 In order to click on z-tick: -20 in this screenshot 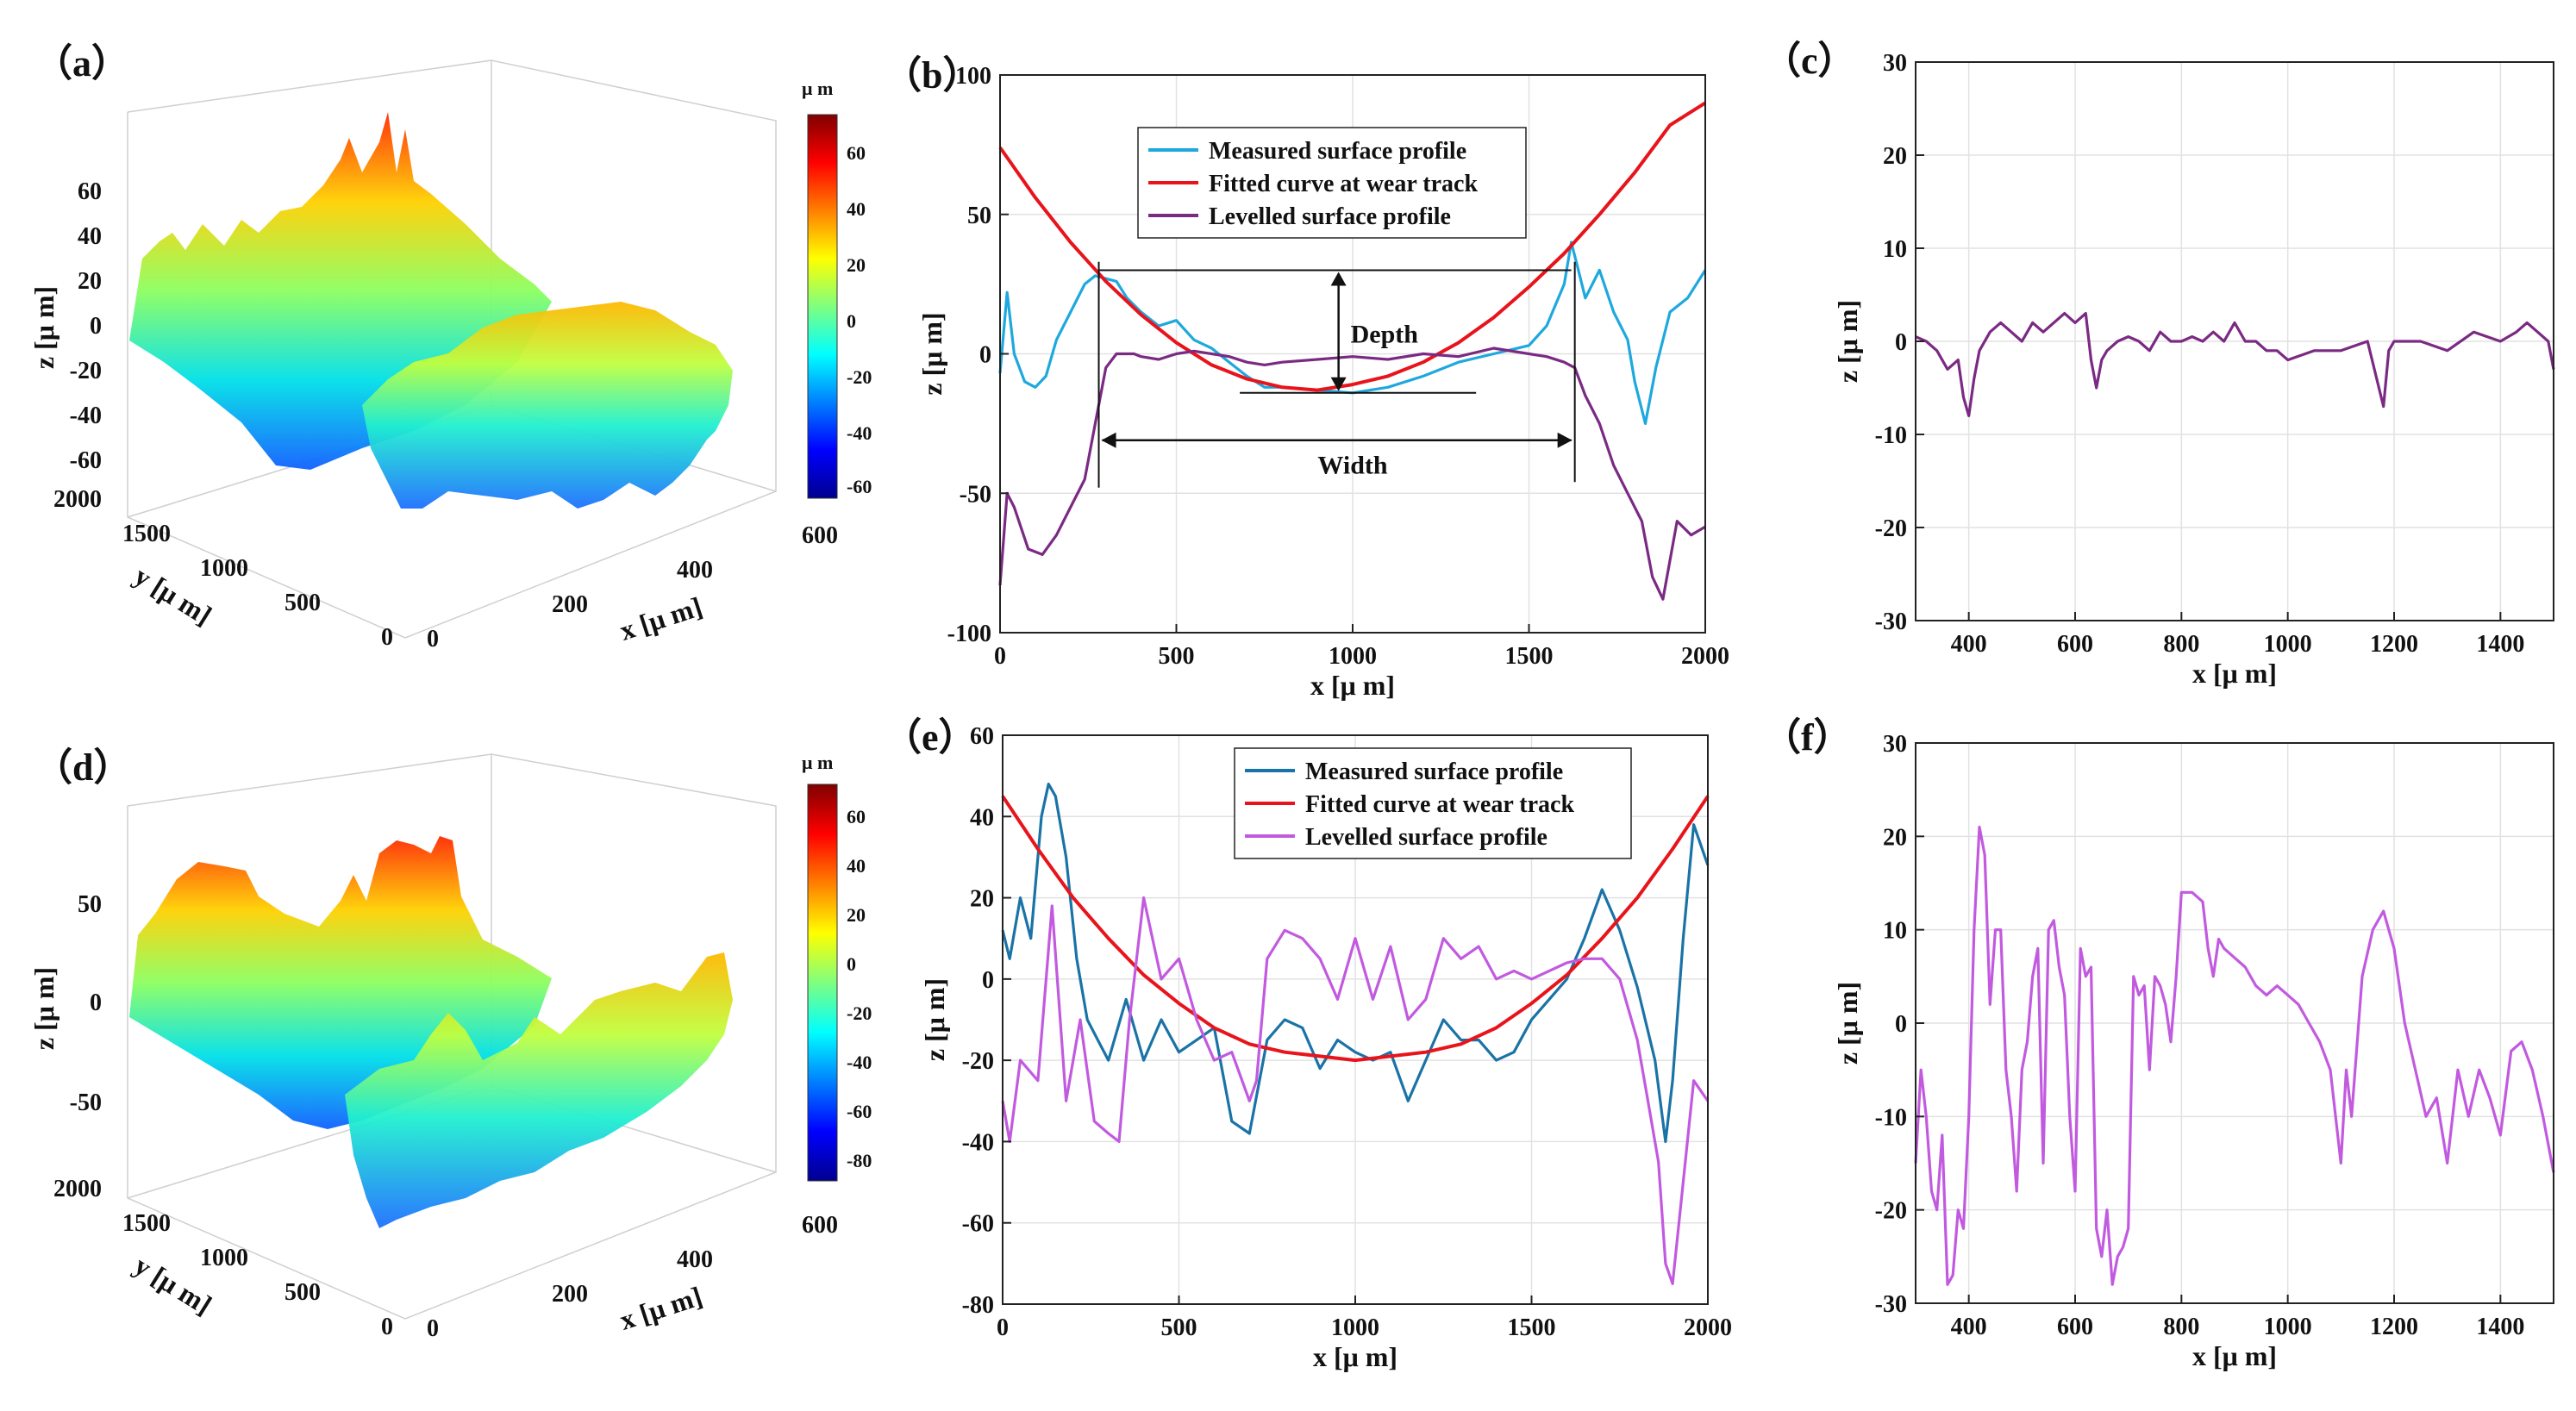, I will do `click(86, 371)`.